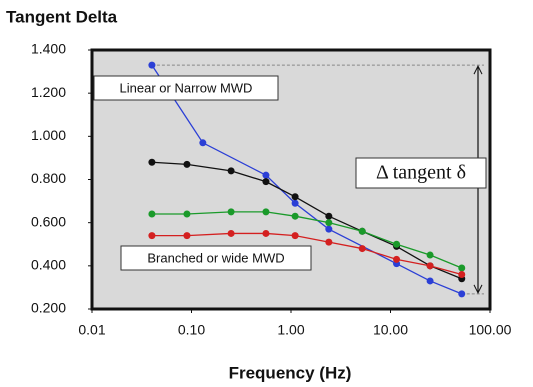 The width and height of the screenshot is (533, 387). What do you see at coordinates (48, 221) in the screenshot?
I see `y-tick-label: 0.600` at bounding box center [48, 221].